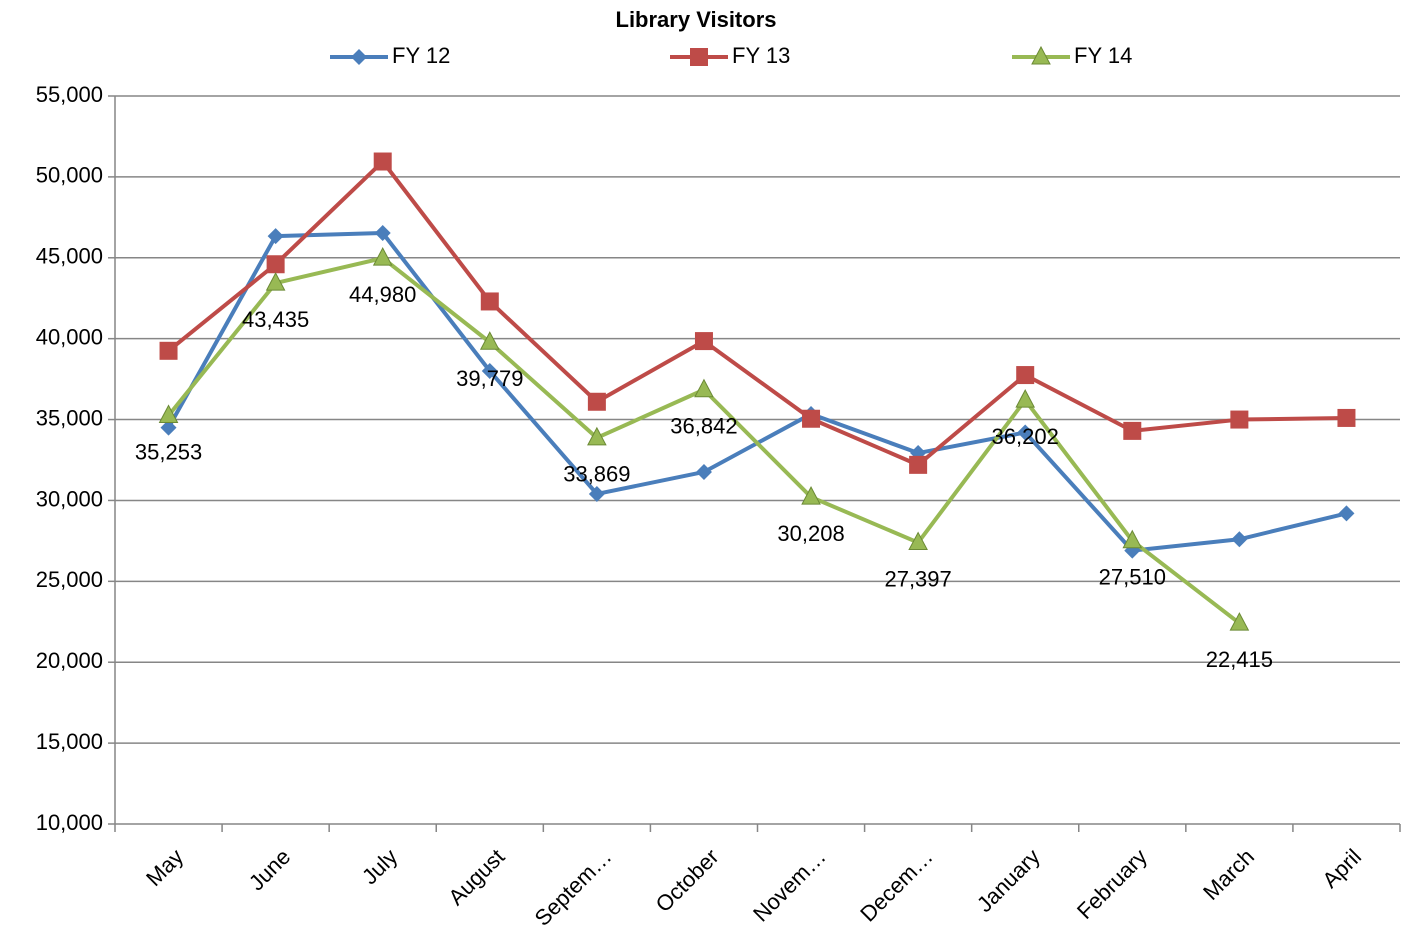  What do you see at coordinates (476, 877) in the screenshot?
I see `x-tick-label: August` at bounding box center [476, 877].